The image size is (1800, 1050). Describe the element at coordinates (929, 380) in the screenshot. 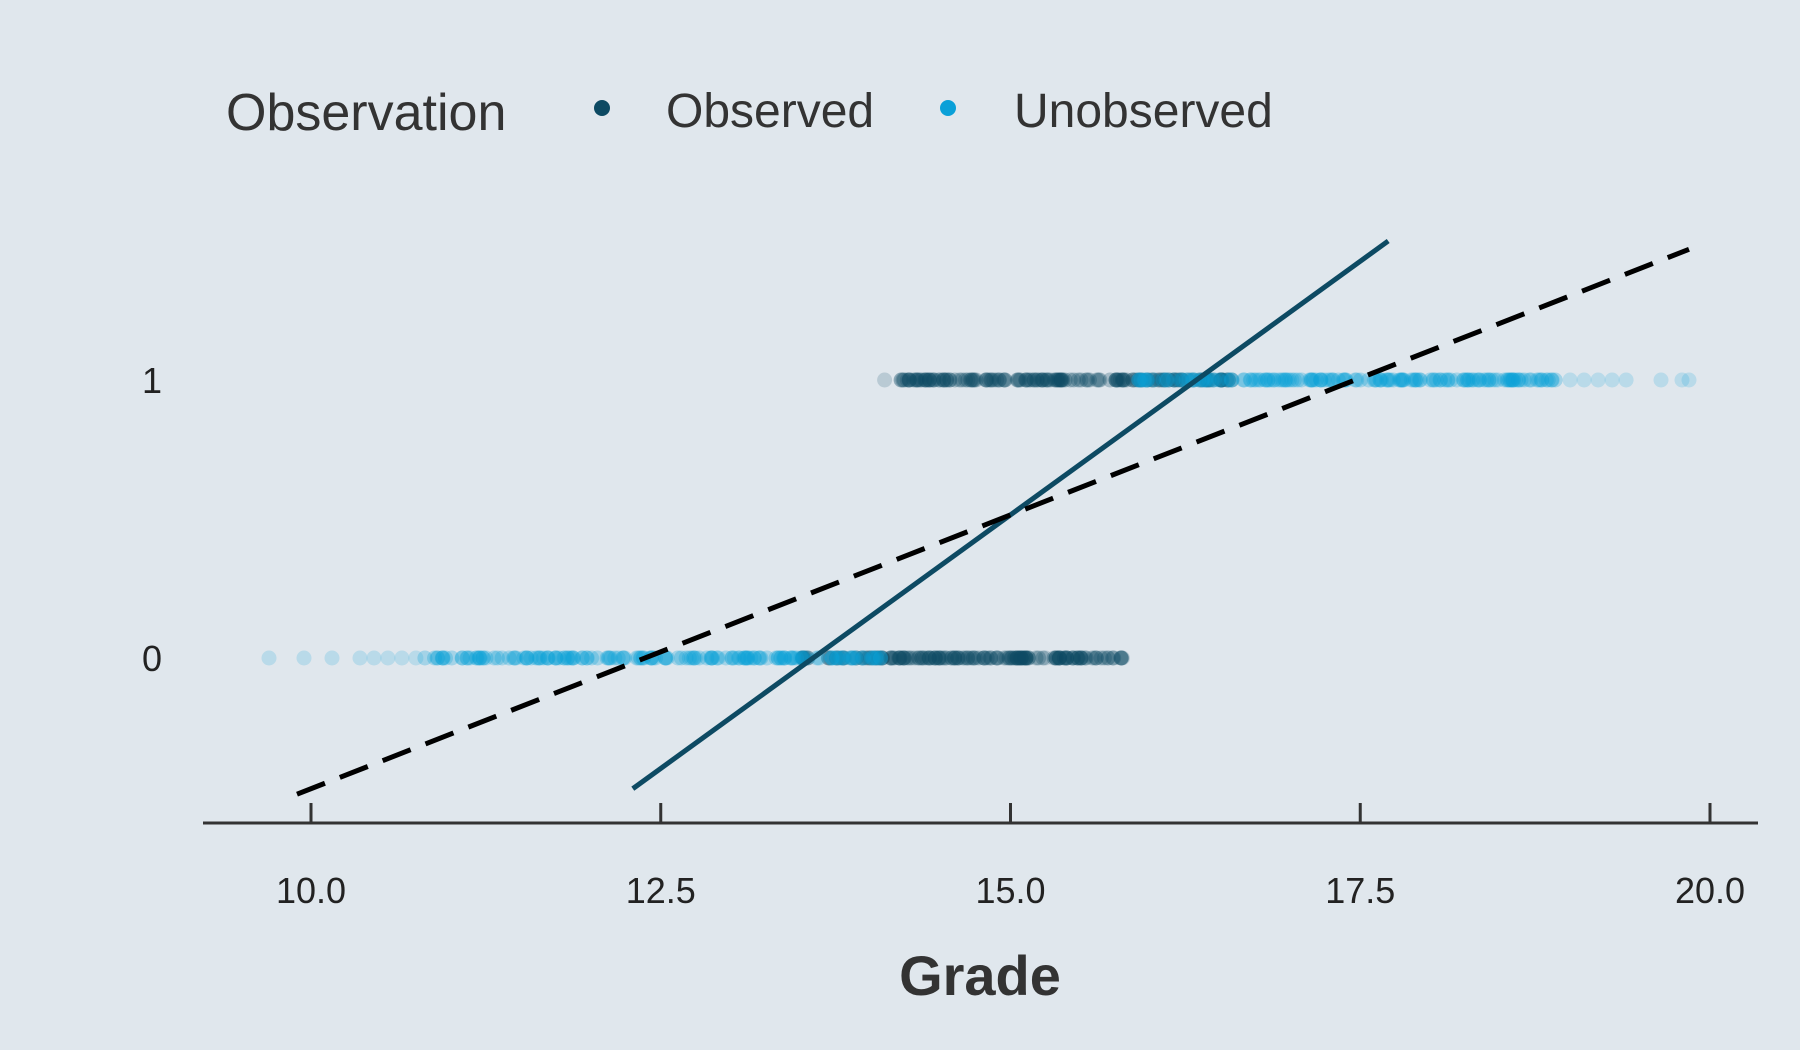

I see `point-observed-y1-sparse` at that location.